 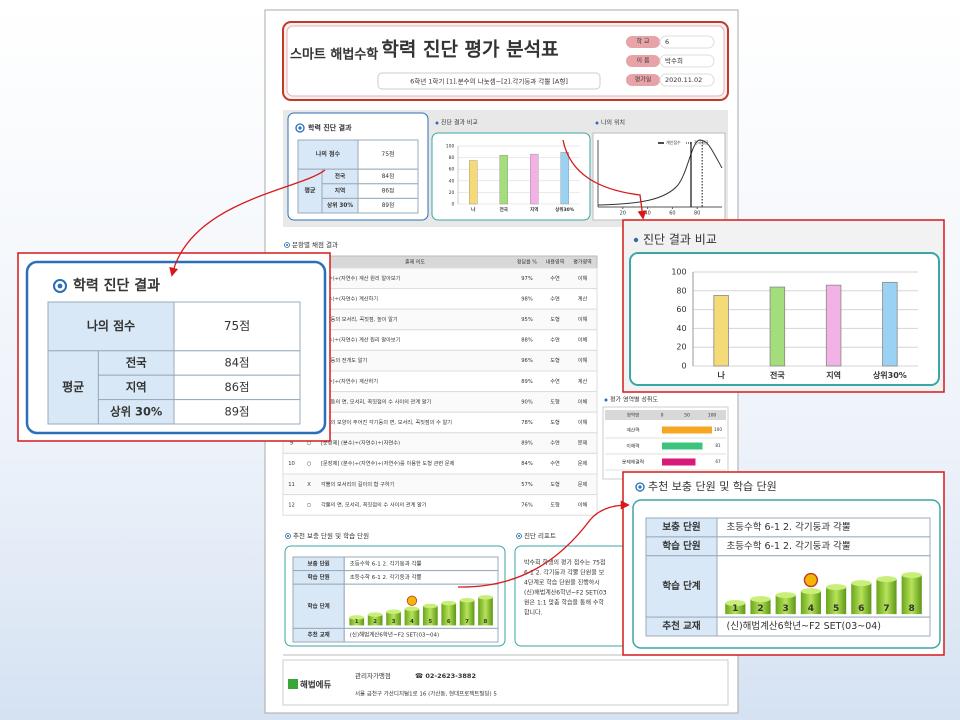 I want to click on x-tick-label: 지역, so click(x=833, y=375).